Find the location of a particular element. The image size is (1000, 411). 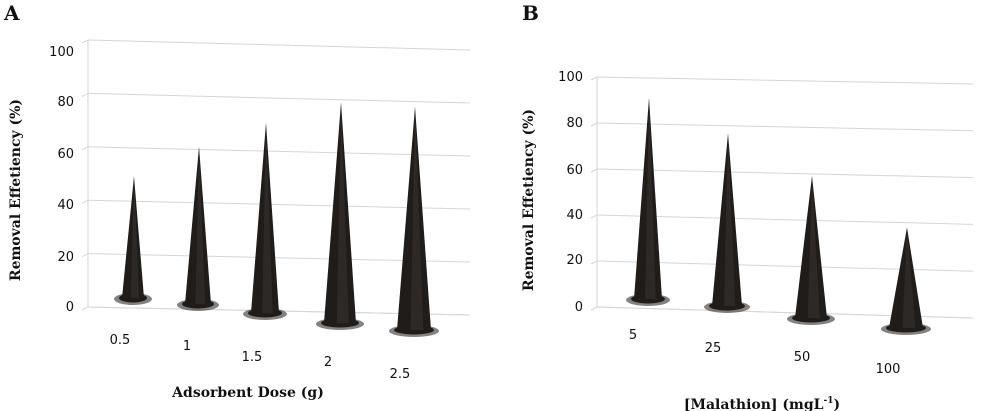

x-tick-label-a: 1.5 is located at coordinates (252, 357).